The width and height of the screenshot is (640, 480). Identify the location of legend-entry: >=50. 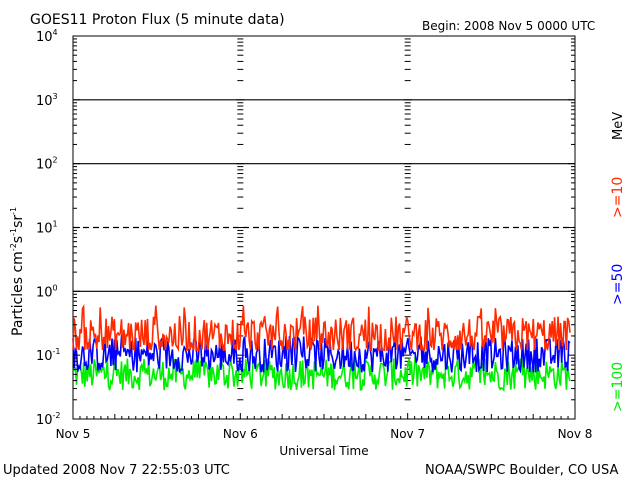
(618, 284).